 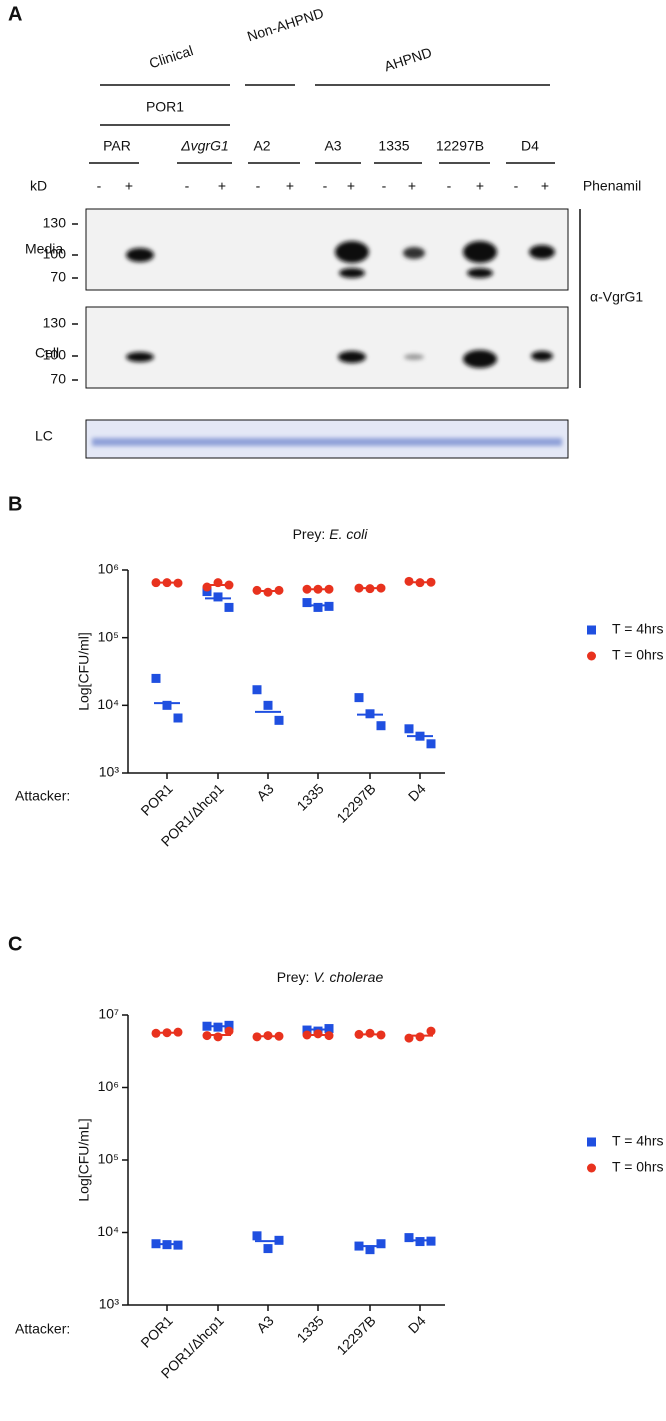 I want to click on bands, so click(x=327, y=343).